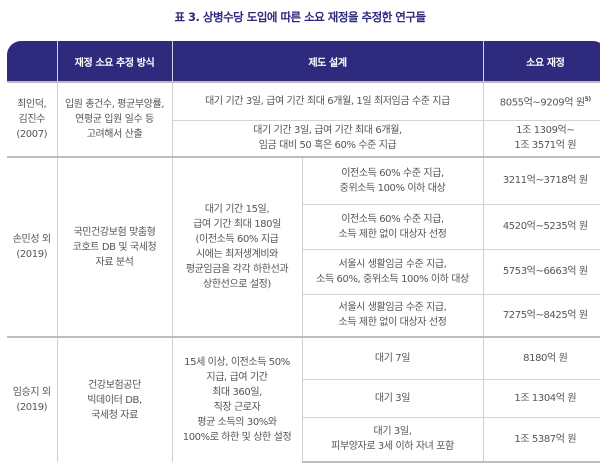 The image size is (600, 465). What do you see at coordinates (541, 439) in the screenshot?
I see `cost-cell: 1조 5387억 원` at bounding box center [541, 439].